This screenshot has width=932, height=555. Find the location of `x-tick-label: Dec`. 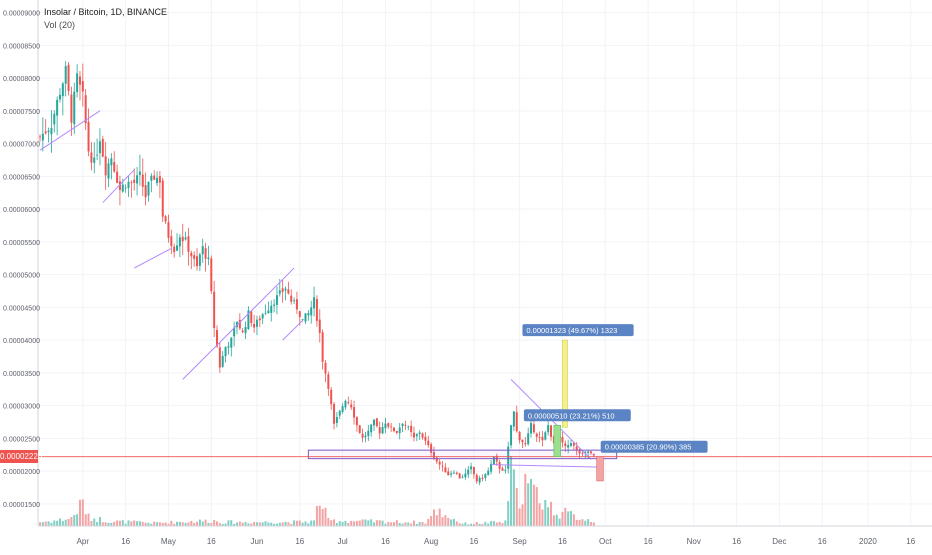

x-tick-label: Dec is located at coordinates (779, 541).